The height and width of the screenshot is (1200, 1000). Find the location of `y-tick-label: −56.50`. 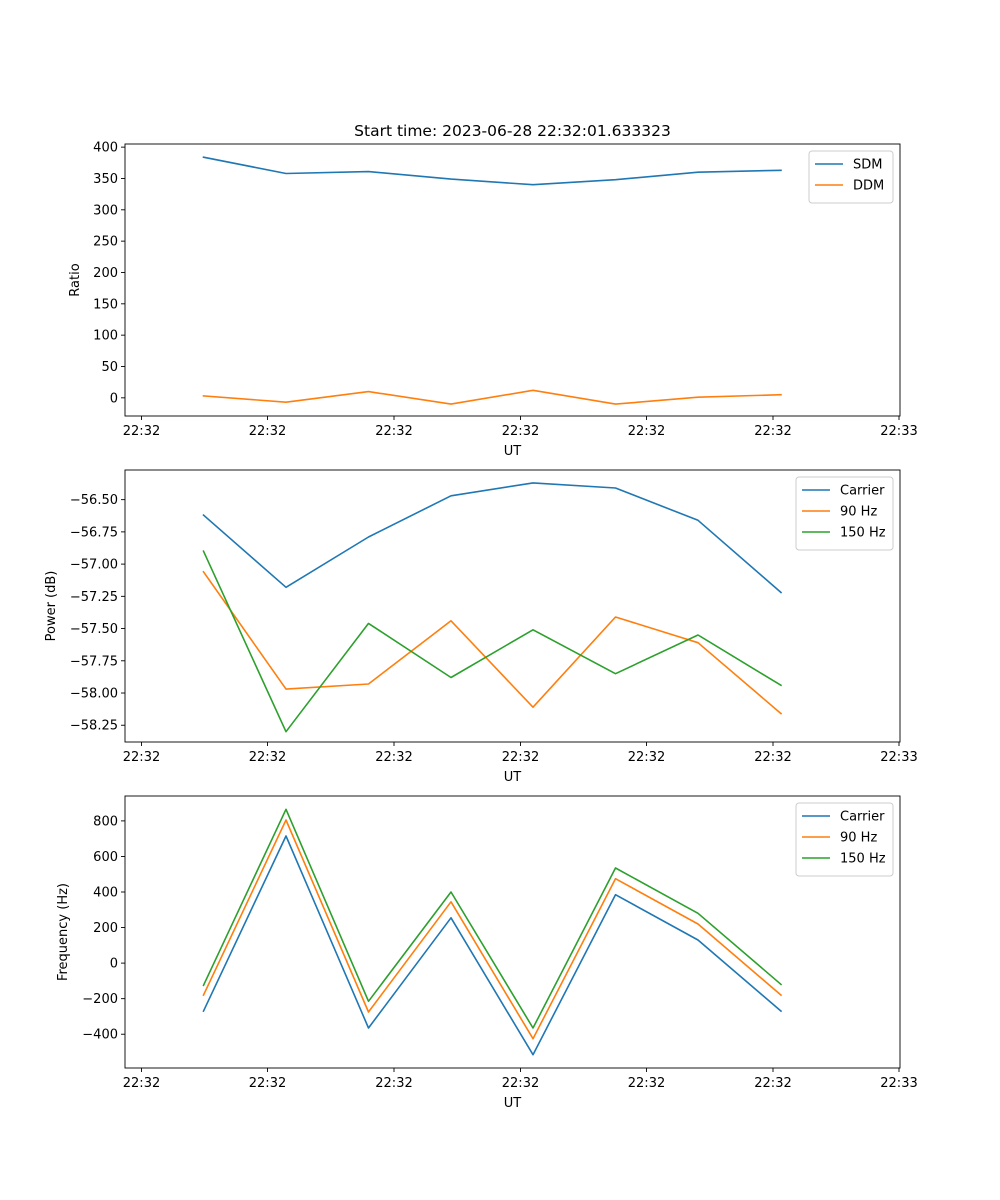

y-tick-label: −56.50 is located at coordinates (94, 500).